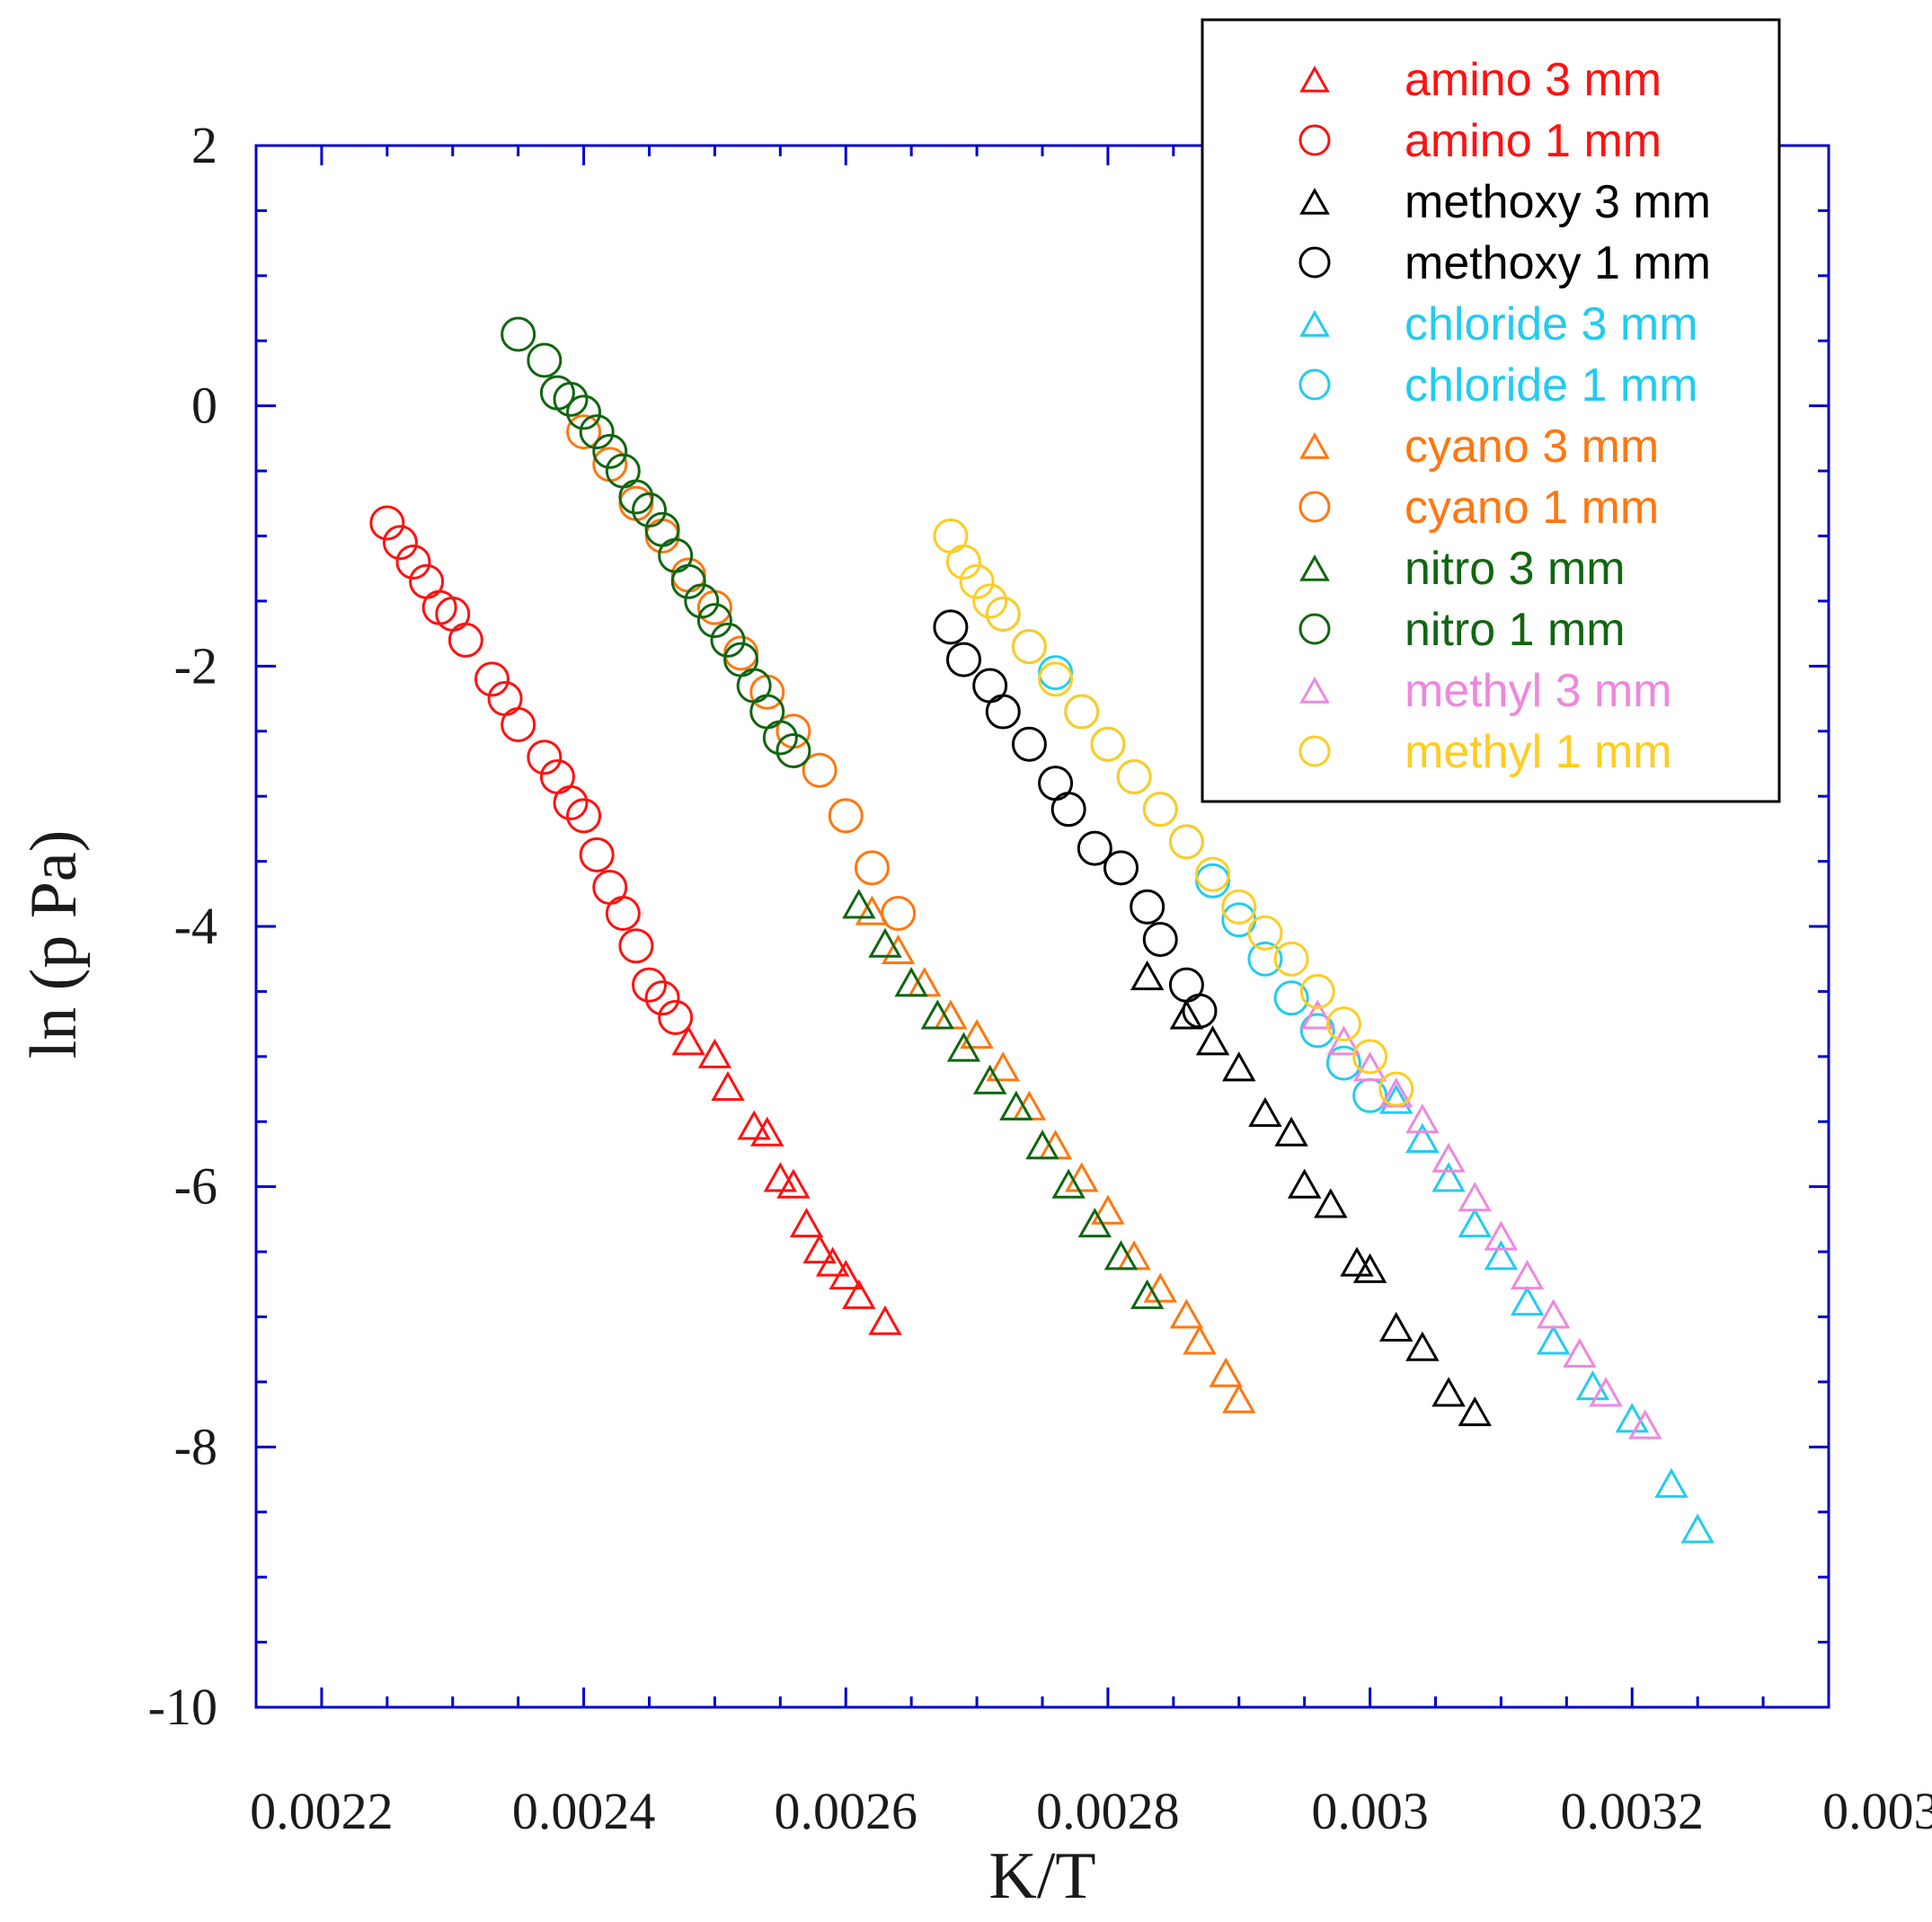 The image size is (1932, 1922). I want to click on y-tick-label: -2, so click(195, 665).